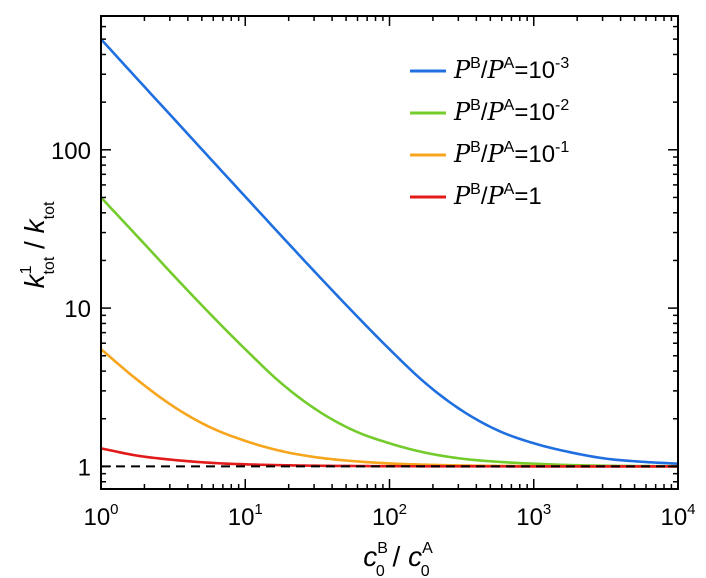 The image size is (706, 578). Describe the element at coordinates (71, 151) in the screenshot. I see `y-tick-label: 100` at that location.